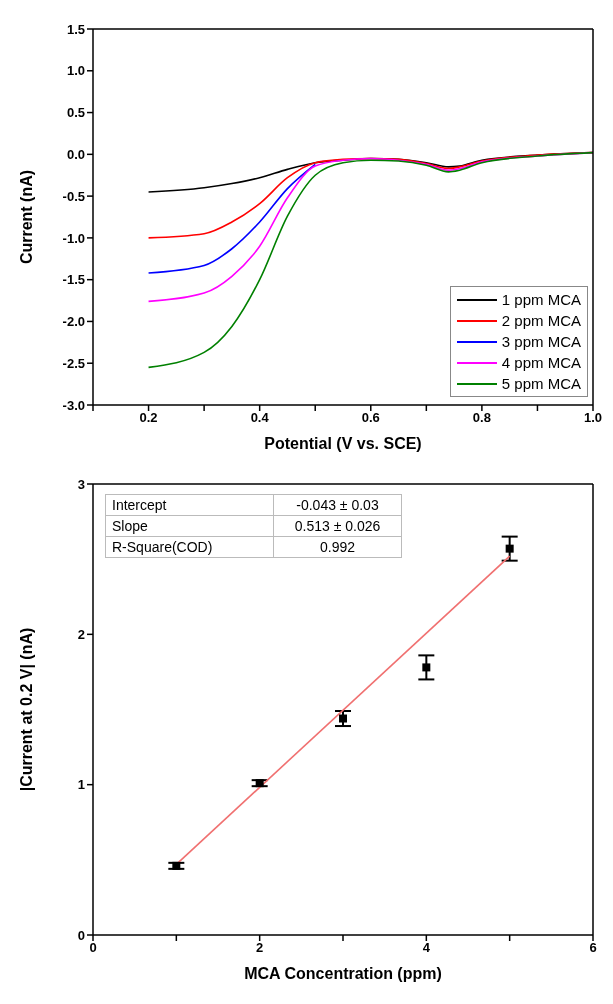  What do you see at coordinates (481, 418) in the screenshot?
I see `x-tick-label: 0.8` at bounding box center [481, 418].